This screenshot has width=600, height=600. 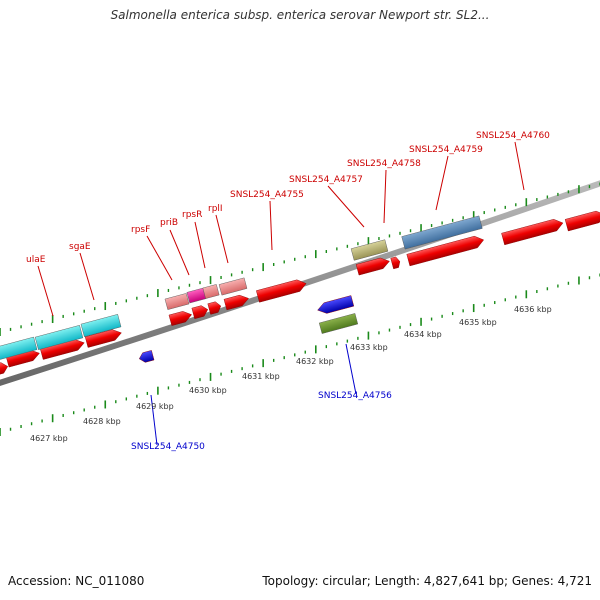 I want to click on kbp-label: 4629 kbp, so click(x=155, y=406).